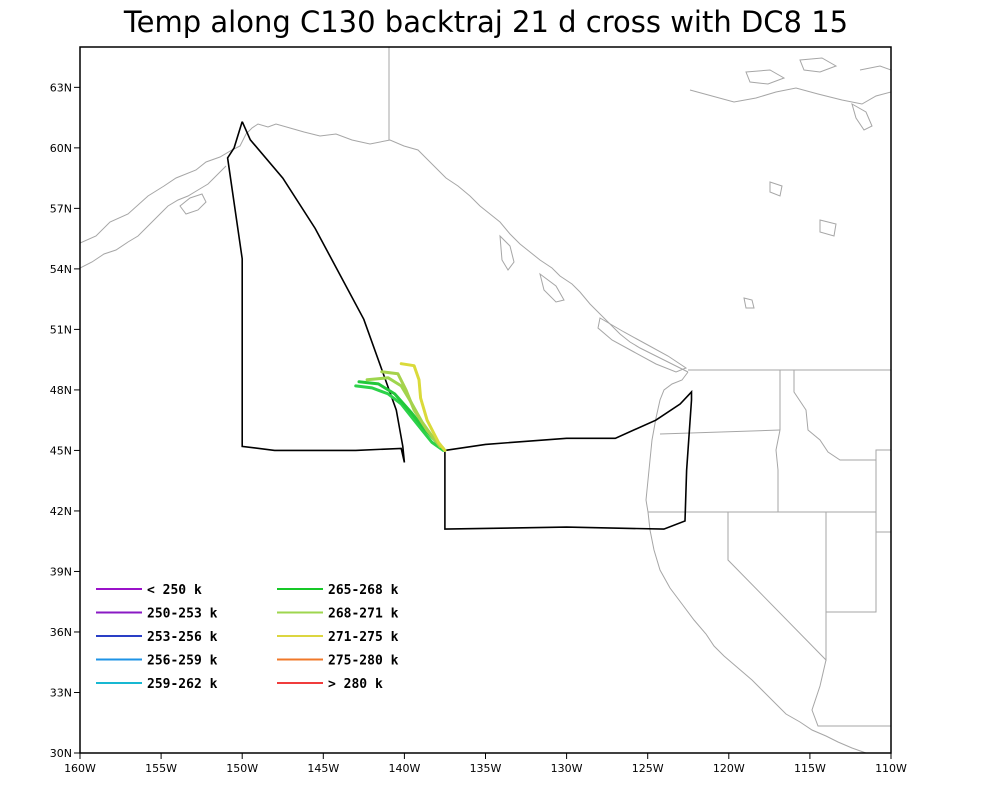  I want to click on nevada-utah-border, so click(851, 562).